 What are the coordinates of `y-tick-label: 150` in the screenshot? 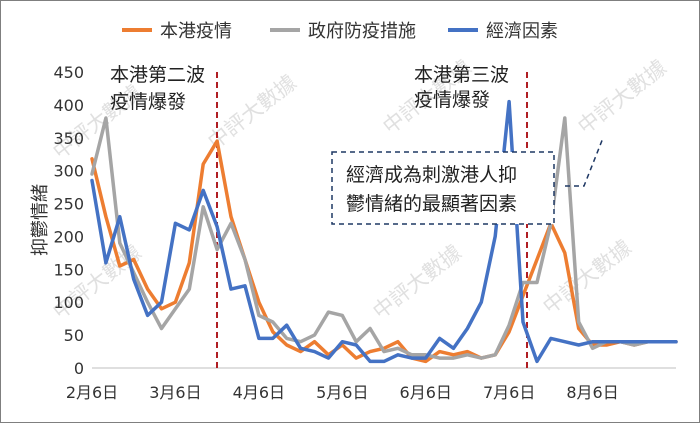 It's located at (68, 269).